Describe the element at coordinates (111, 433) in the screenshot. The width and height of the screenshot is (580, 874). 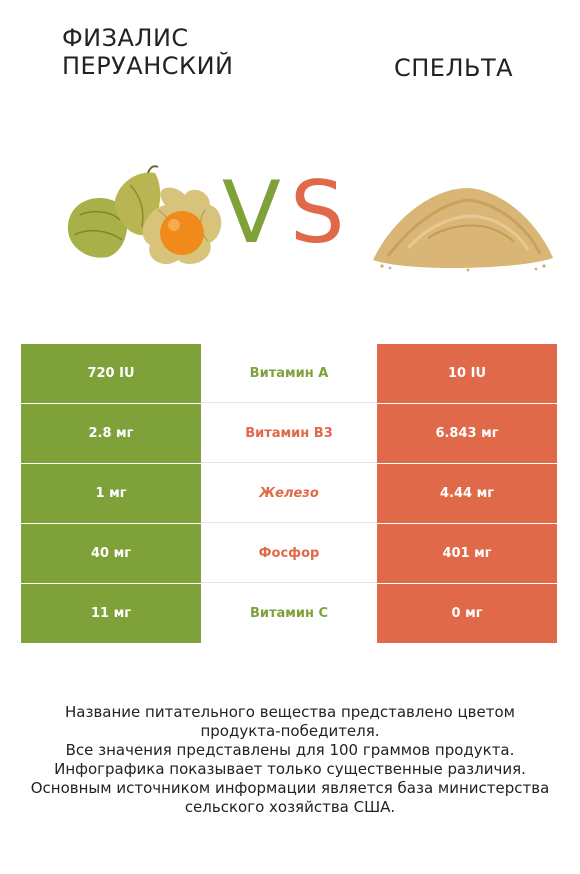
I see `value-left: 2.8 мг` at that location.